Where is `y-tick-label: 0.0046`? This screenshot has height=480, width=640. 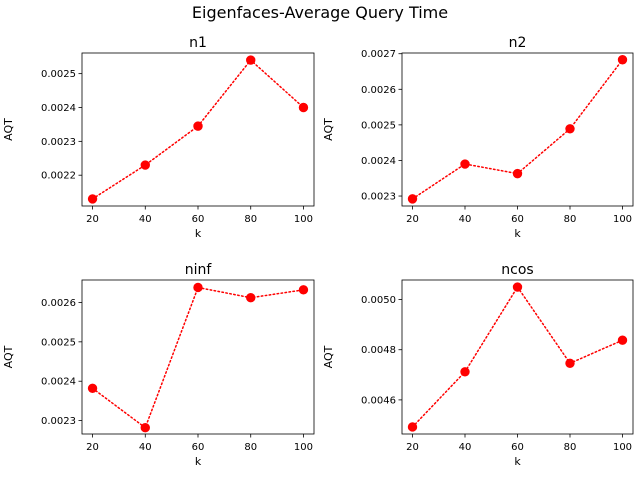 y-tick-label: 0.0046 is located at coordinates (378, 400).